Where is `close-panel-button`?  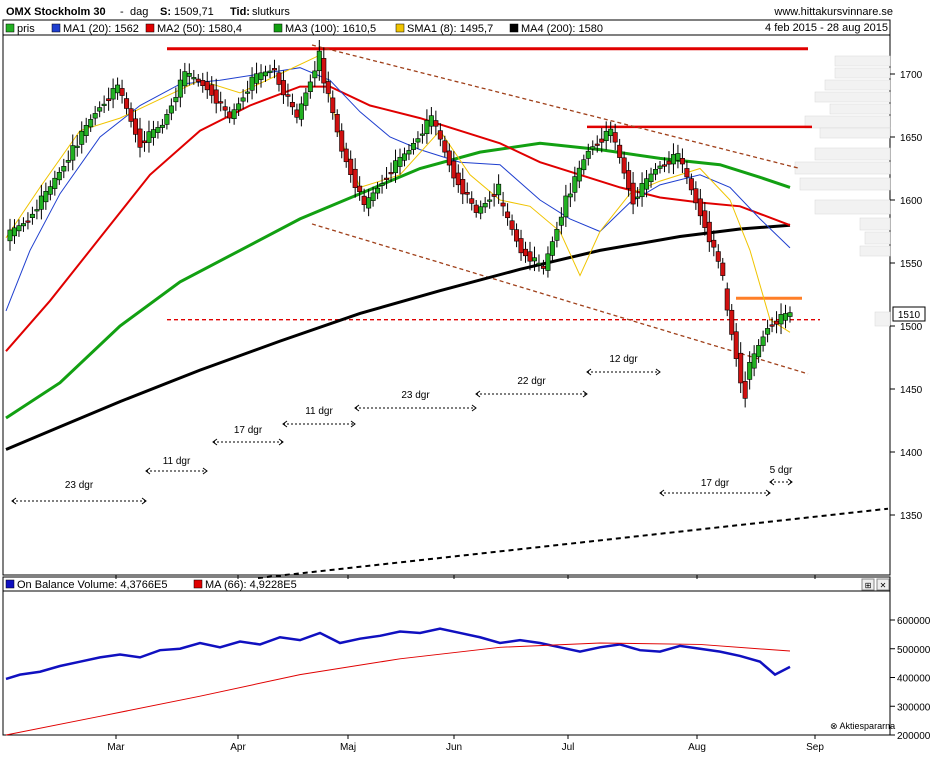
close-panel-button is located at coordinates (883, 584).